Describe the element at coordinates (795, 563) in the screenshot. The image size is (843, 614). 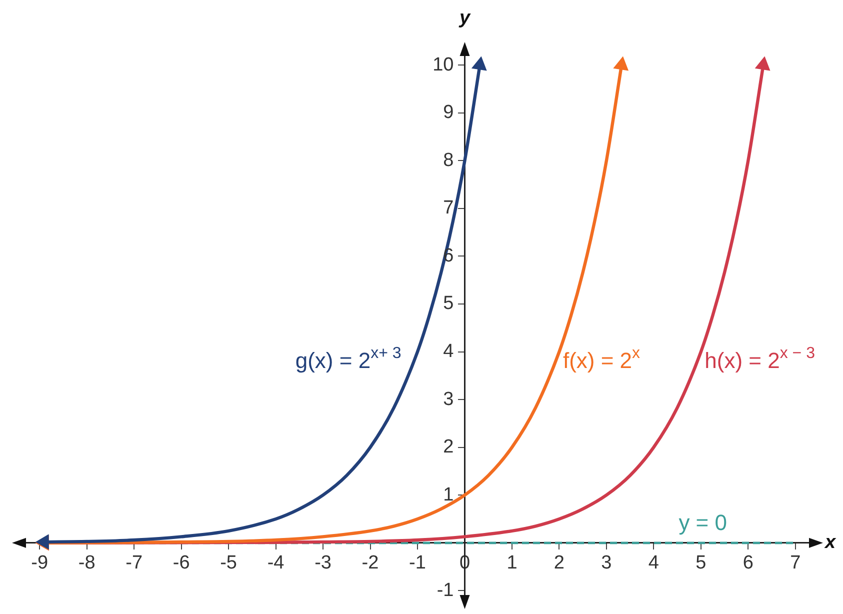
I see `x-tick-label: 7` at that location.